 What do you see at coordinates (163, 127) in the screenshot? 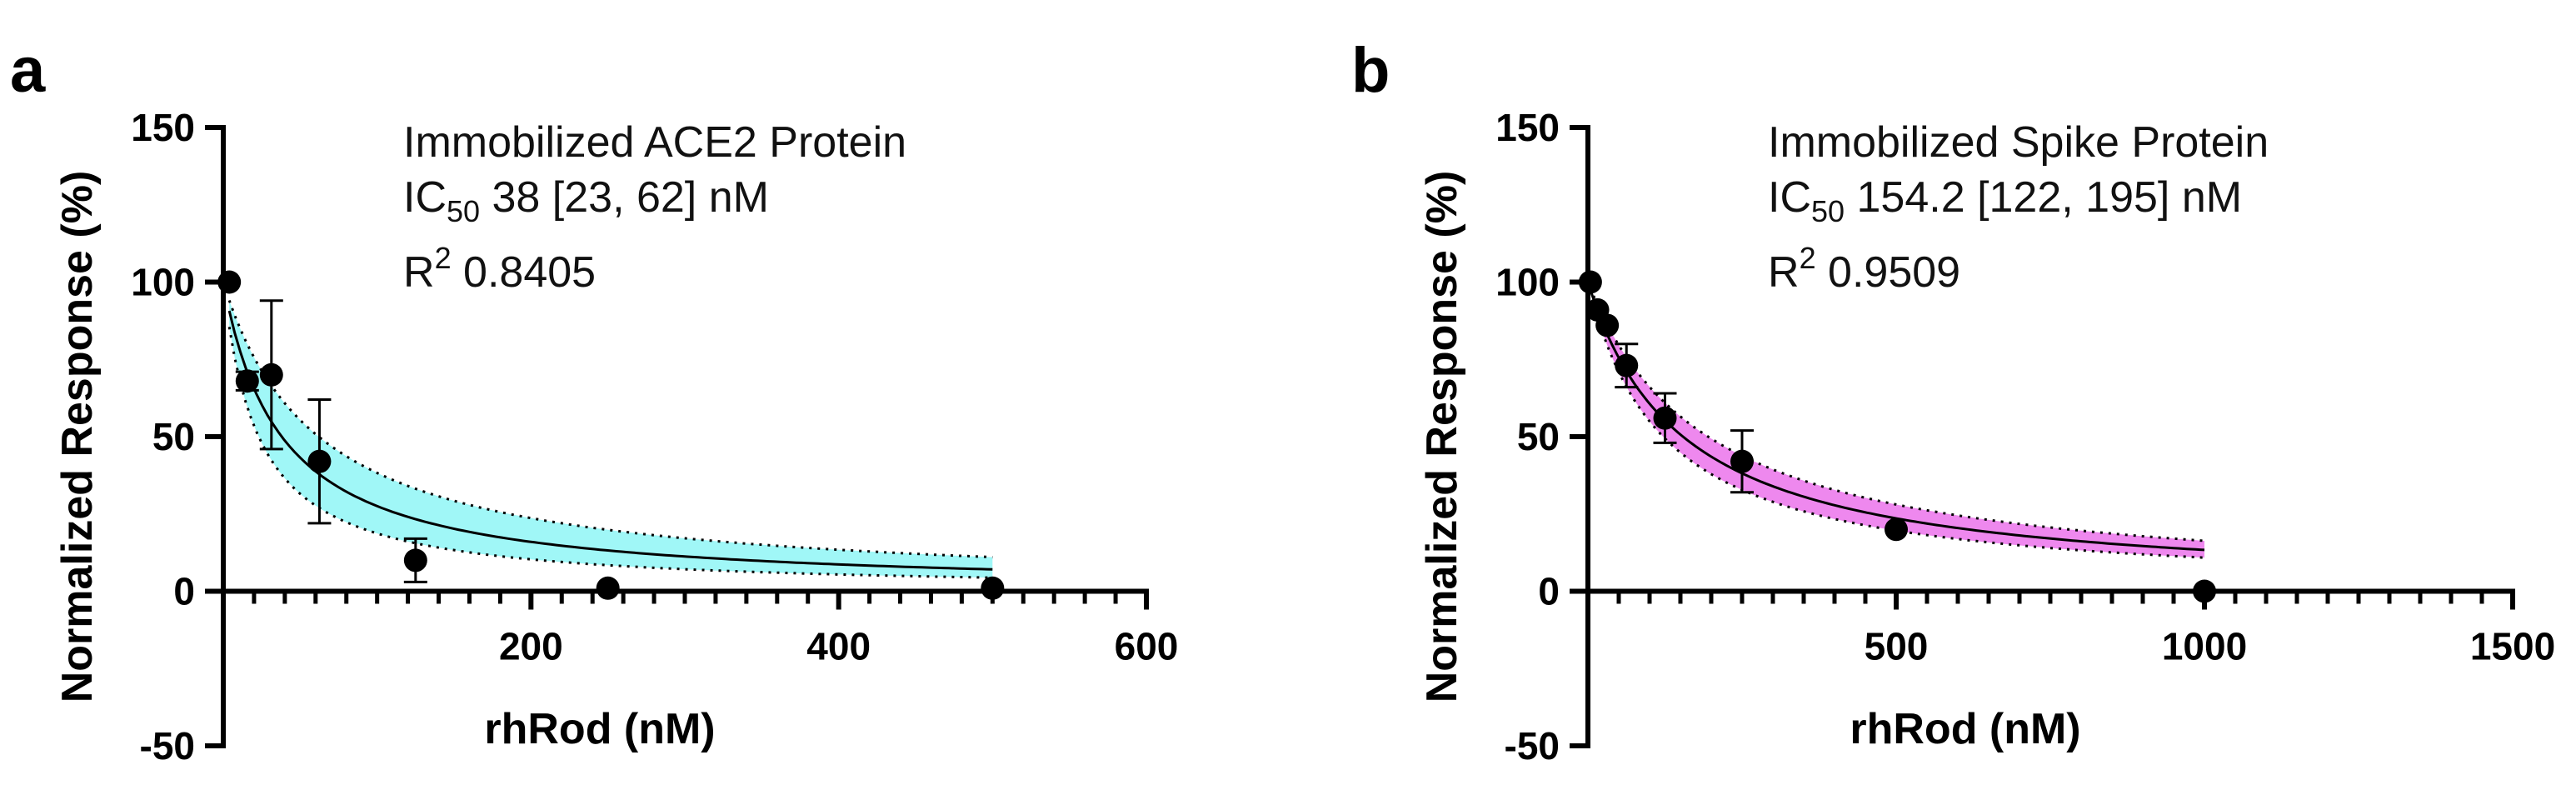
I see `panel-a-y-tick-label: 150` at bounding box center [163, 127].